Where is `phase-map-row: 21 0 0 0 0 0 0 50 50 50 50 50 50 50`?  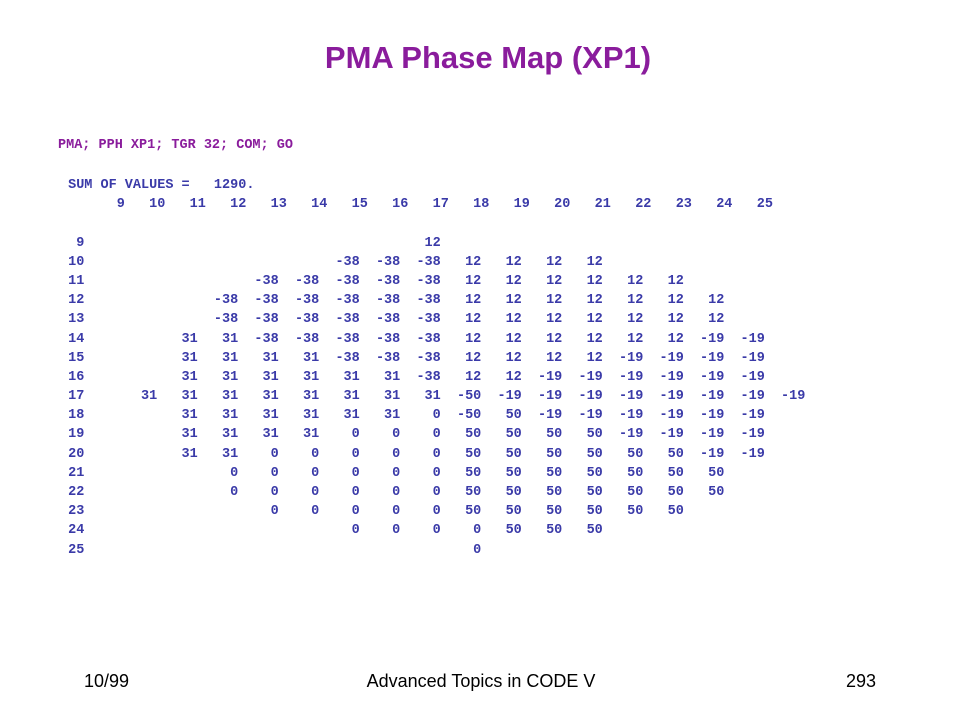 phase-map-row: 21 0 0 0 0 0 0 50 50 50 50 50 50 50 is located at coordinates (392, 473).